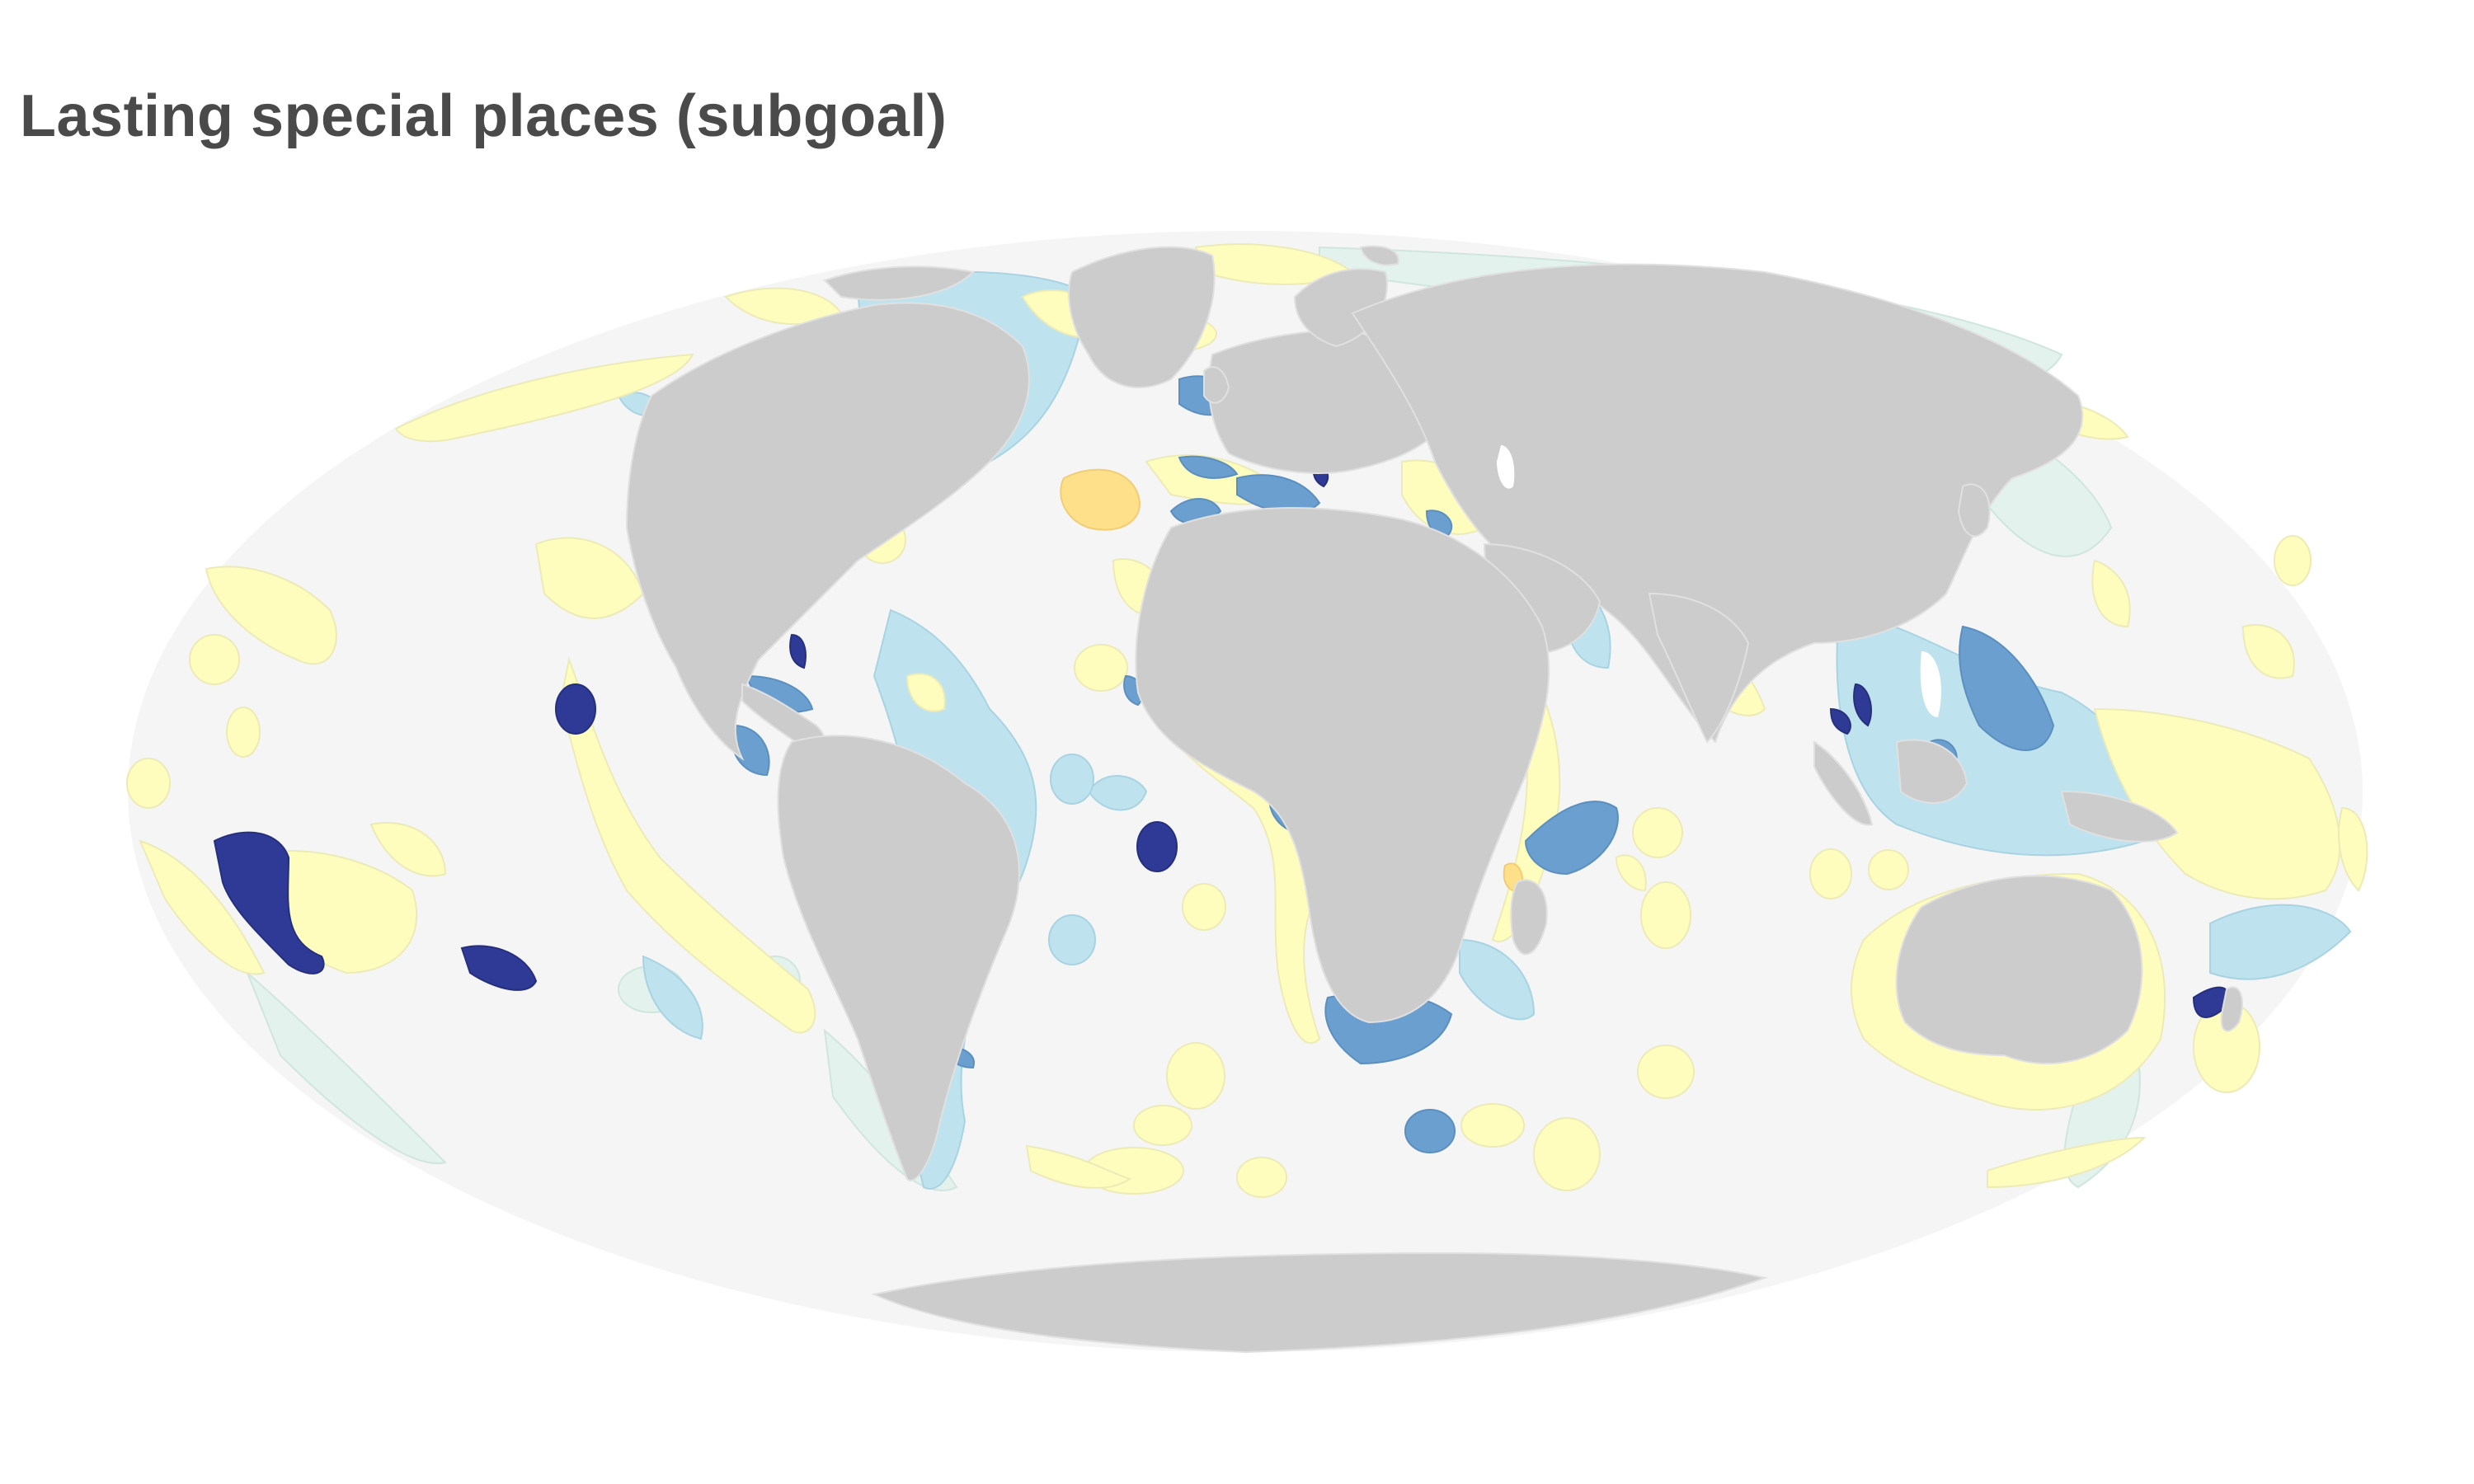  What do you see at coordinates (1319, 1303) in the screenshot?
I see `antarctica` at bounding box center [1319, 1303].